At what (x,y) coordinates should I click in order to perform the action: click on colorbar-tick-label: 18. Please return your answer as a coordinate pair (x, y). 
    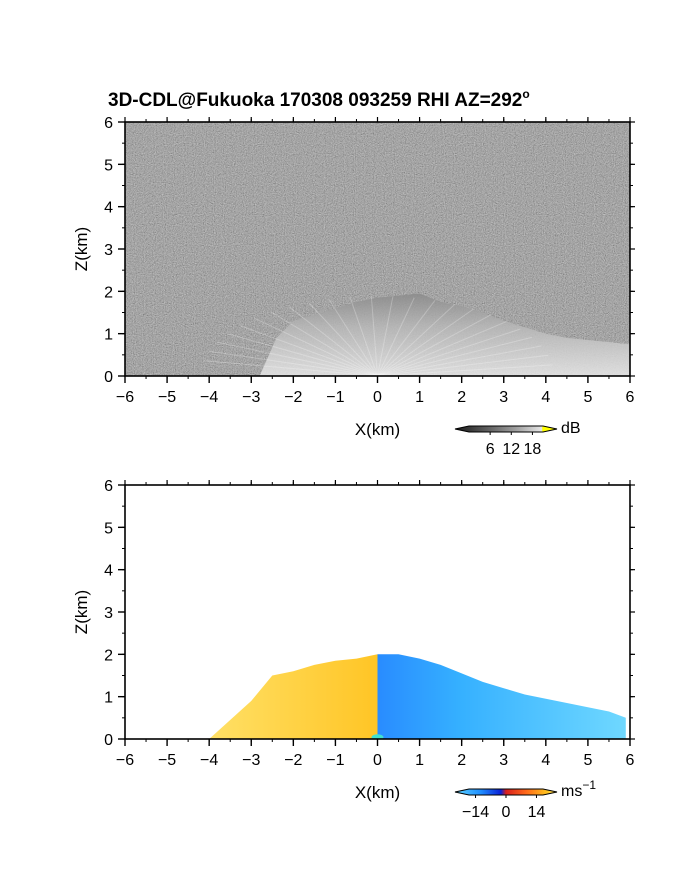
    Looking at the image, I should click on (533, 449).